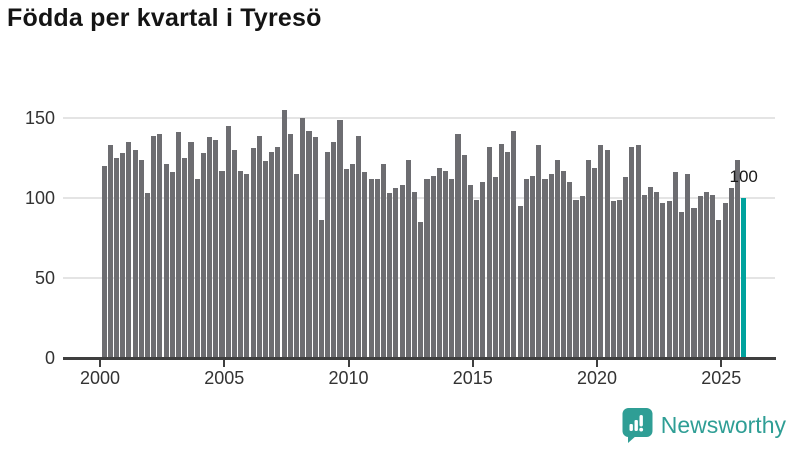  Describe the element at coordinates (224, 378) in the screenshot. I see `x-axis-tick-label: 2005` at that location.